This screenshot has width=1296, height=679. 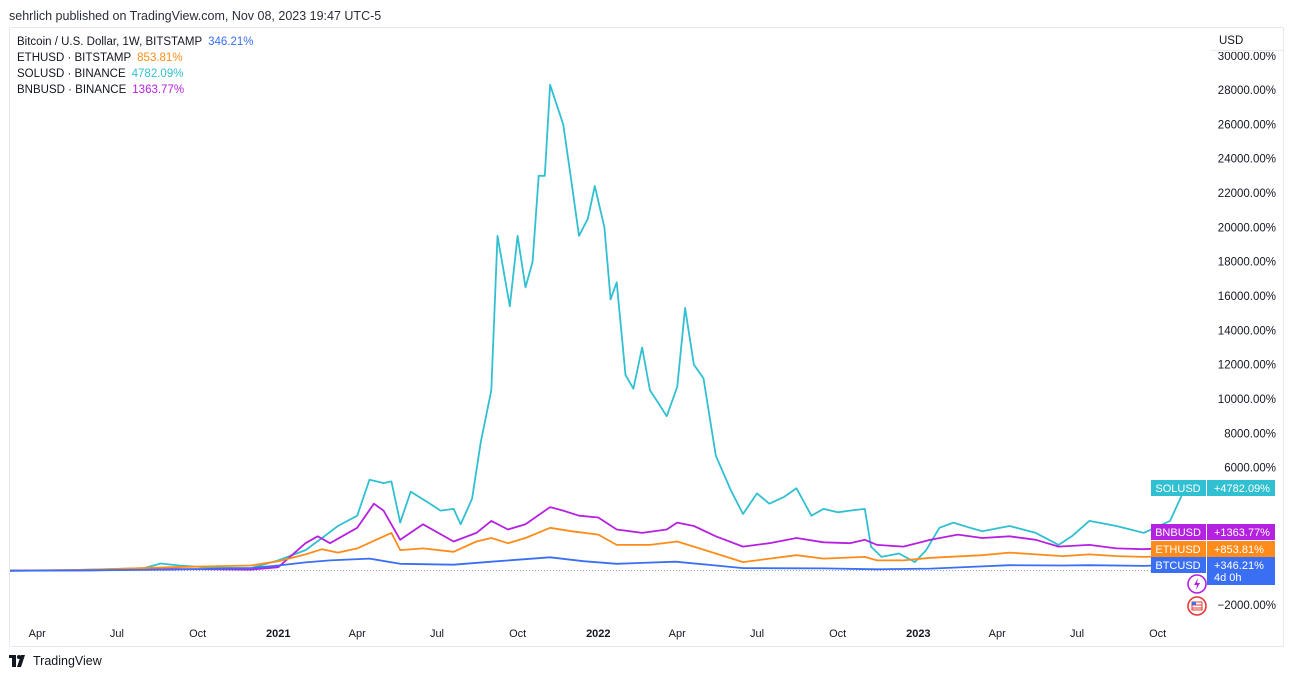 What do you see at coordinates (1247, 228) in the screenshot?
I see `y-tick-label: 20000.00%` at bounding box center [1247, 228].